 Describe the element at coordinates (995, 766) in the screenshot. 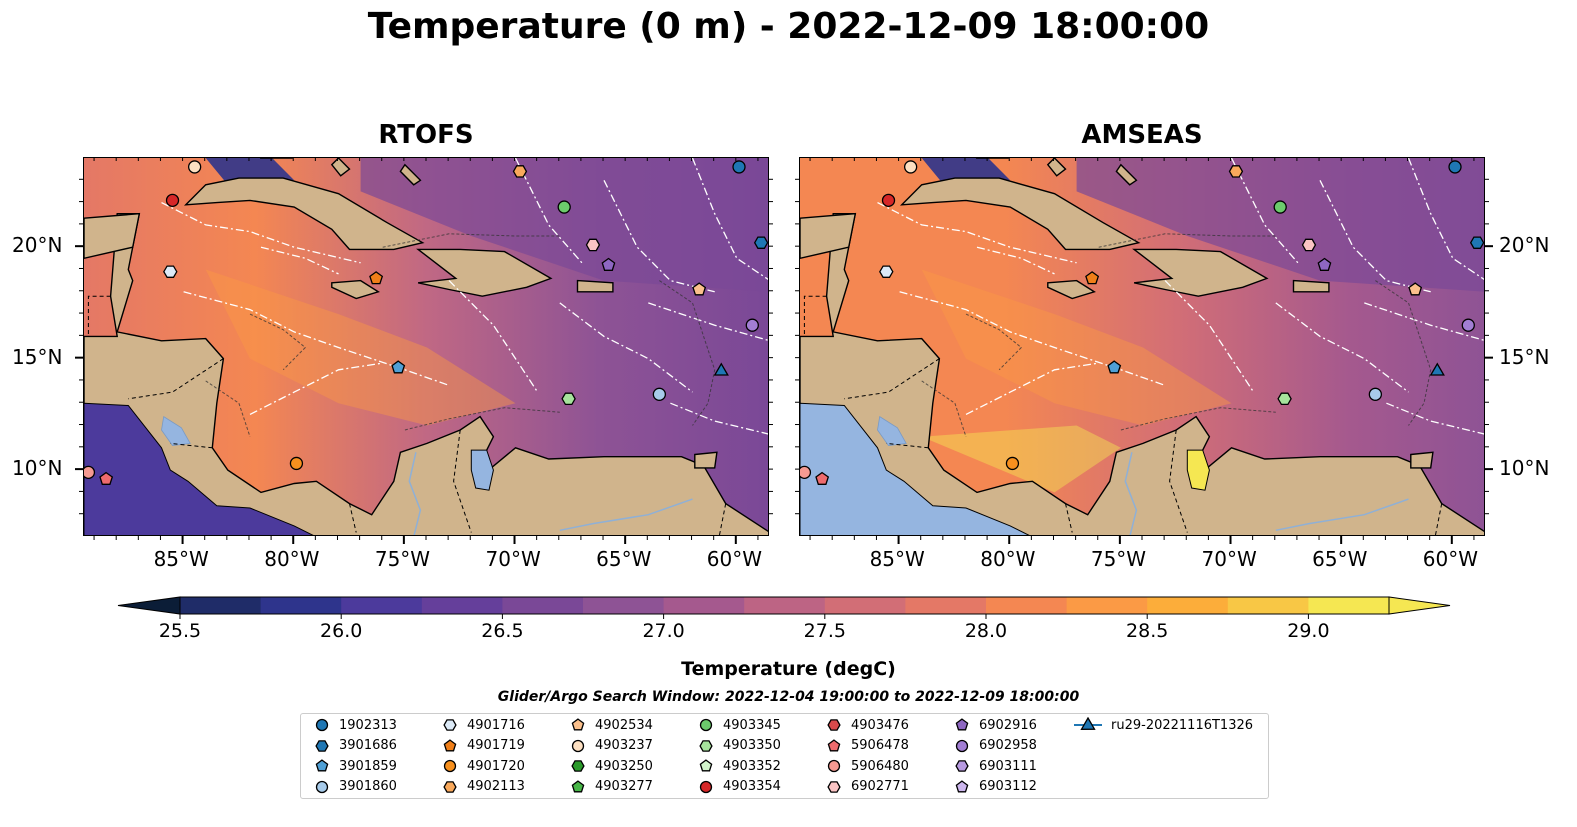

I see `legend-item: 6903111` at that location.